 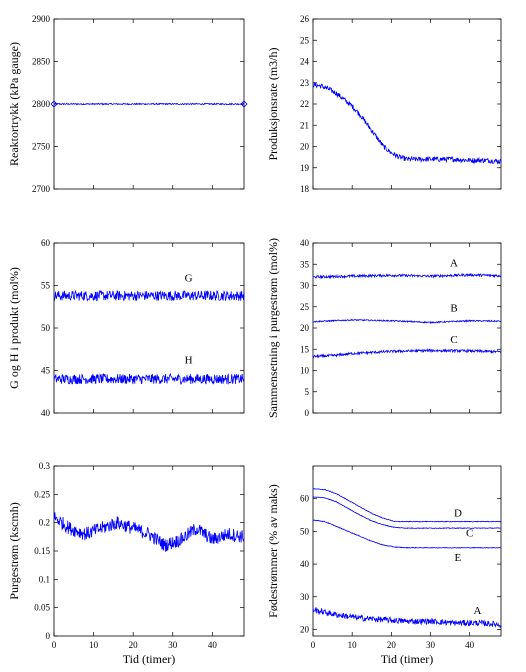 What do you see at coordinates (14, 104) in the screenshot?
I see `y-axis-label: Reaktortrykk (kPa gauge)` at bounding box center [14, 104].